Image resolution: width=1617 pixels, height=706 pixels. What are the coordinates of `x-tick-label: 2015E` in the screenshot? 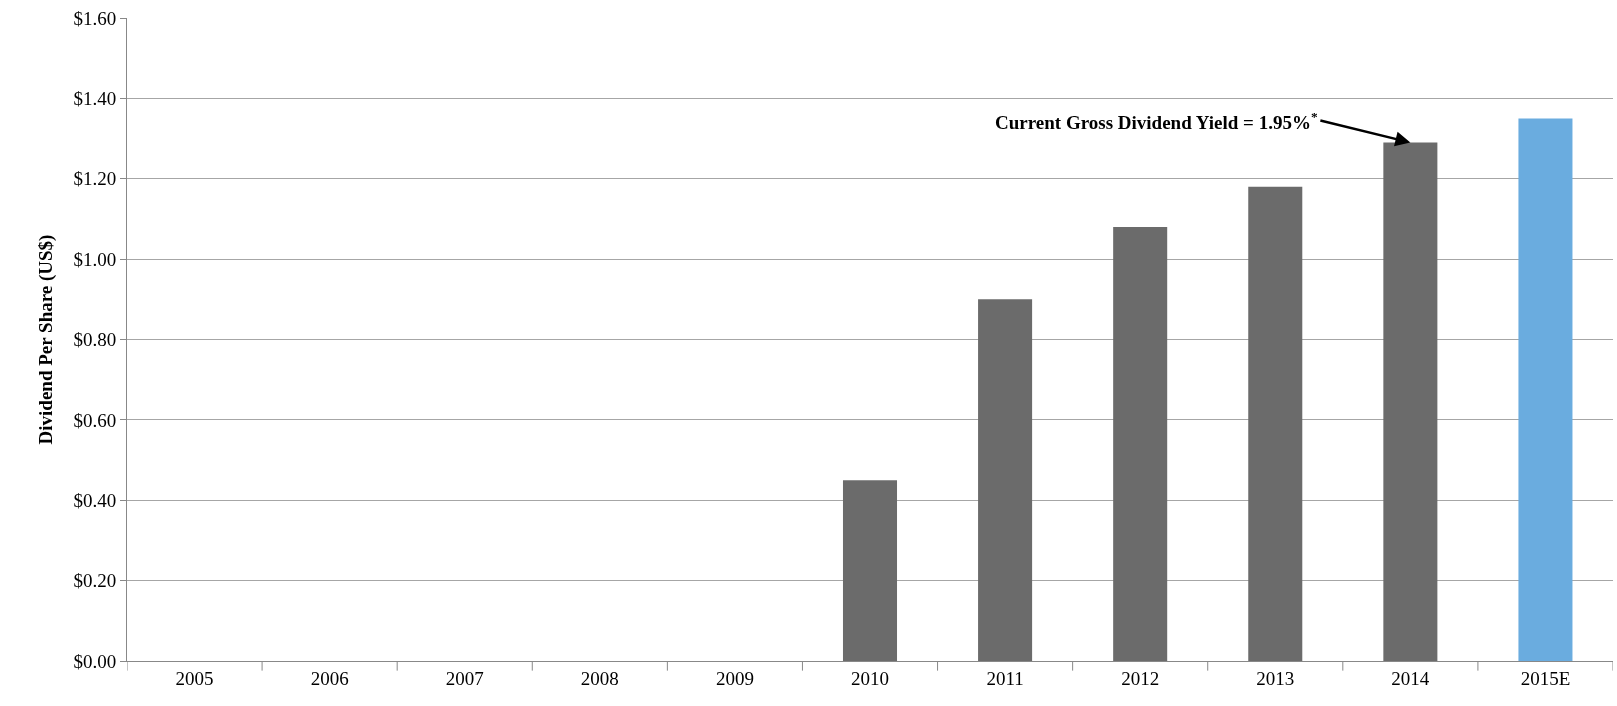 It's located at (1545, 678).